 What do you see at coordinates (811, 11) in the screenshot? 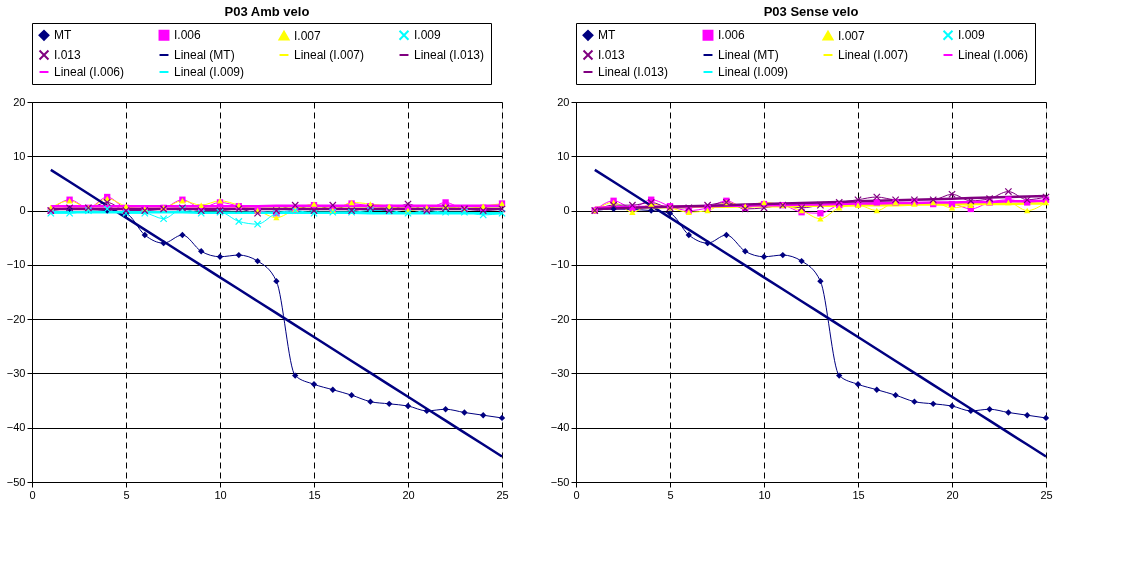
I see `chart-title: P03 Sense velo` at bounding box center [811, 11].